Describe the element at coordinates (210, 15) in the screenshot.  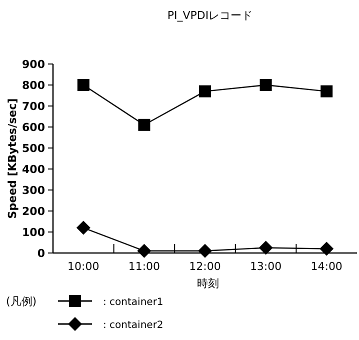
I see `chart-title: PI_VPDIレコード` at that location.